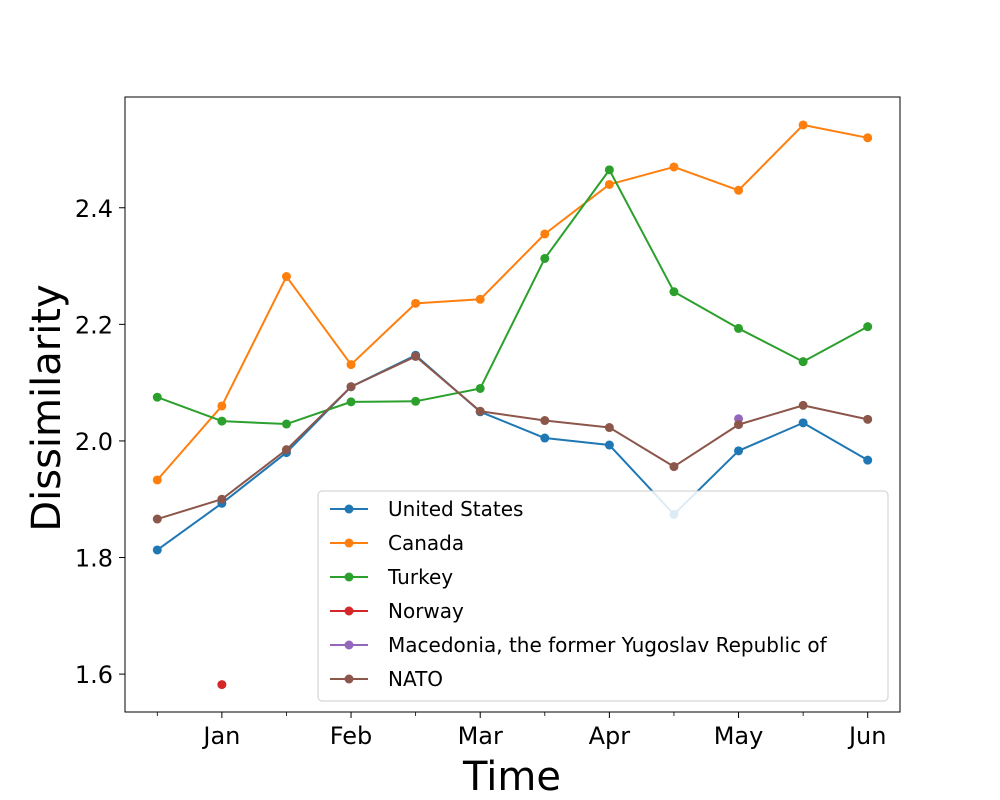 The width and height of the screenshot is (1000, 800). Describe the element at coordinates (867, 736) in the screenshot. I see `x-tick-label: Jun` at that location.